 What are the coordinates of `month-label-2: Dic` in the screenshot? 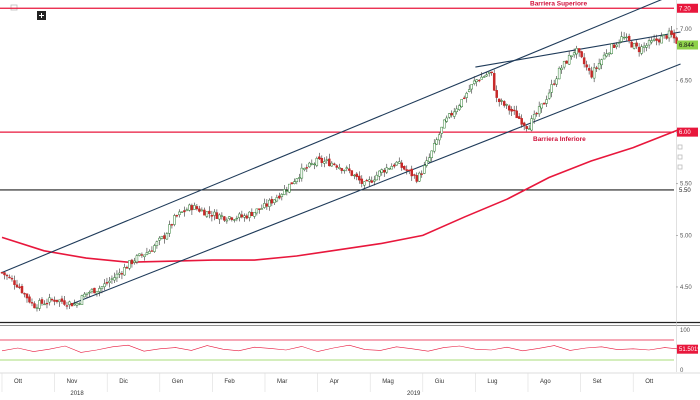 It's located at (123, 382).